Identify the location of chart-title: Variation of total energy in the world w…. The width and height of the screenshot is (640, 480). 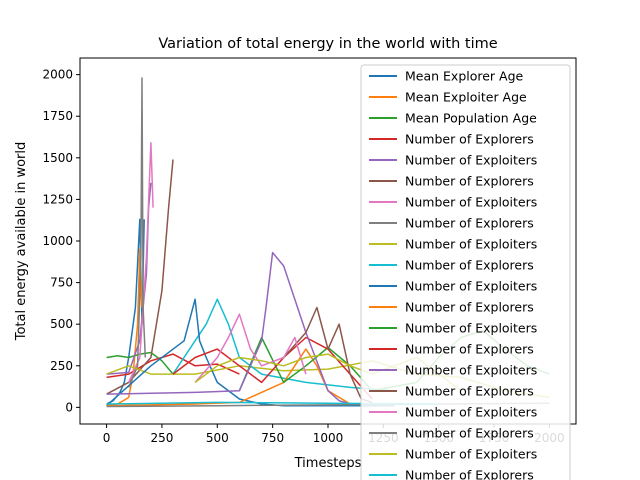
(327, 44).